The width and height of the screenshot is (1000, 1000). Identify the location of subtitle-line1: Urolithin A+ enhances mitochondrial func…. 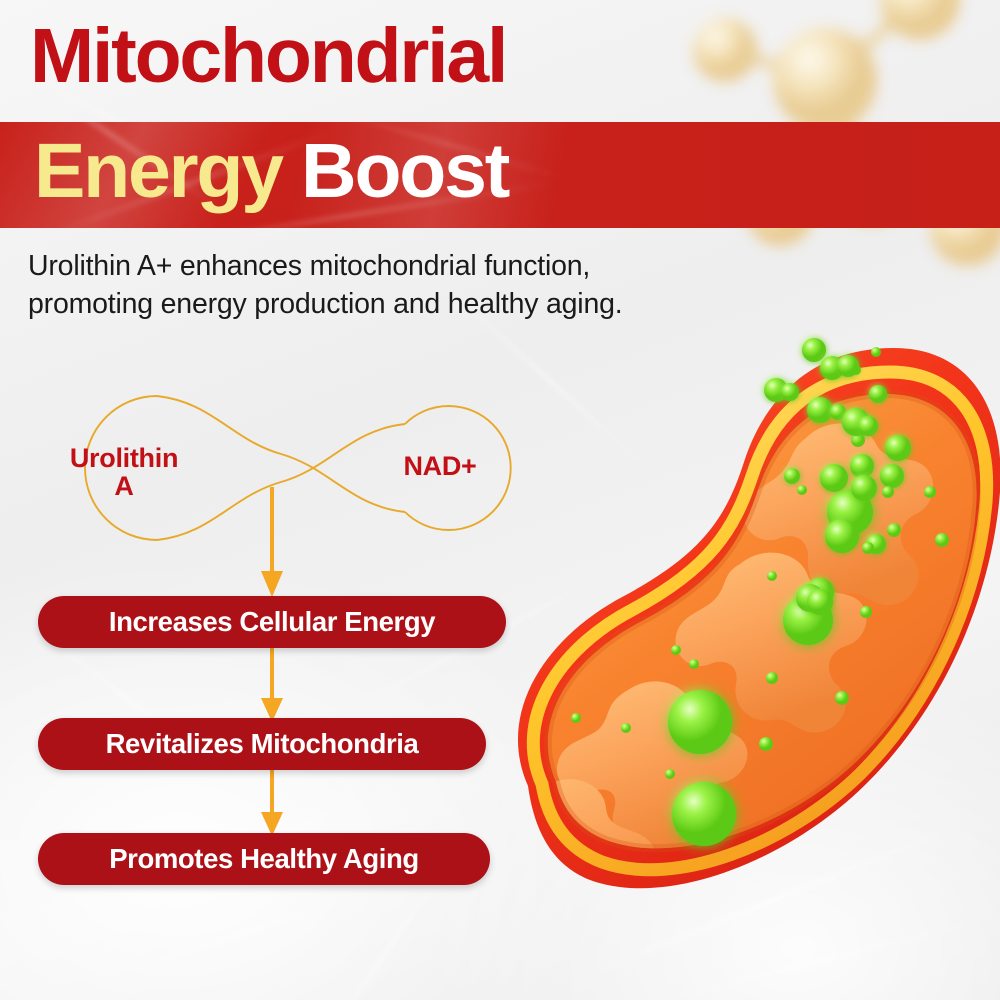
(309, 266).